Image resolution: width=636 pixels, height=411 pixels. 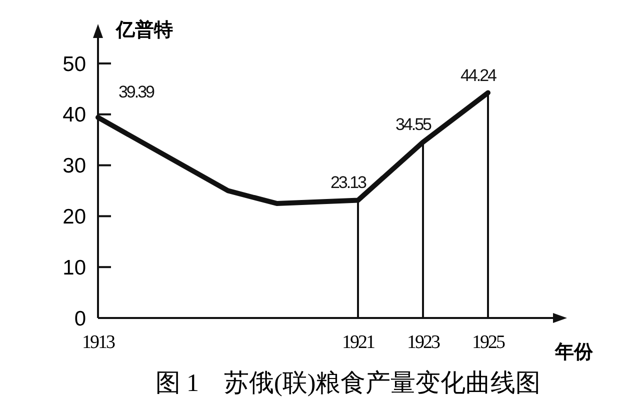 What do you see at coordinates (136, 92) in the screenshot?
I see `data-label: 39.39` at bounding box center [136, 92].